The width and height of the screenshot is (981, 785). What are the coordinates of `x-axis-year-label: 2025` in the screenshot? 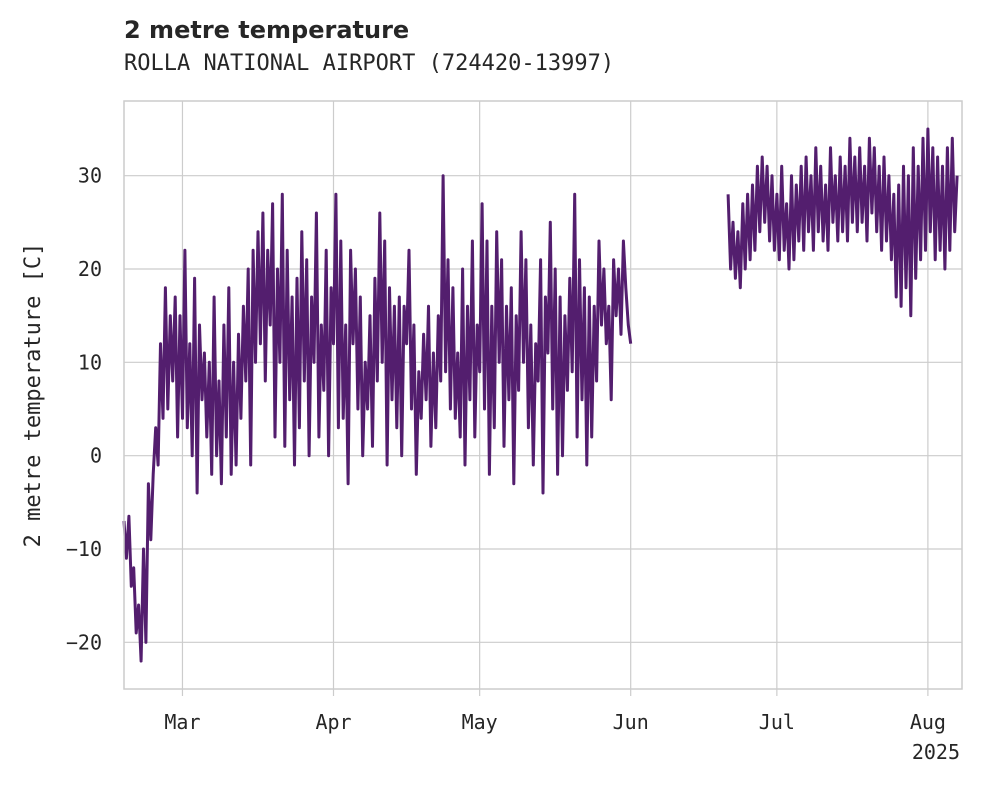 It's located at (936, 752).